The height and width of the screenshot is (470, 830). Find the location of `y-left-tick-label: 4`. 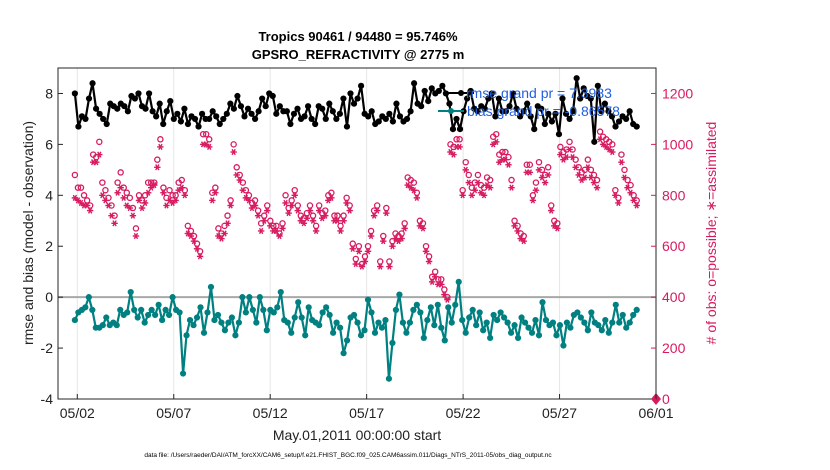

y-left-tick-label: 4 is located at coordinates (49, 195).